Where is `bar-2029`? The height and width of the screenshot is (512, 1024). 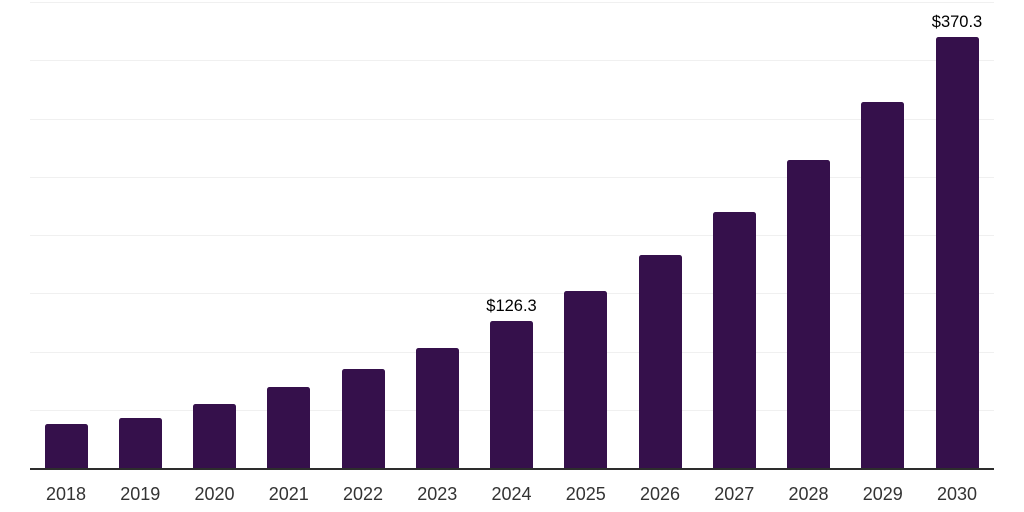 bar-2029 is located at coordinates (883, 285).